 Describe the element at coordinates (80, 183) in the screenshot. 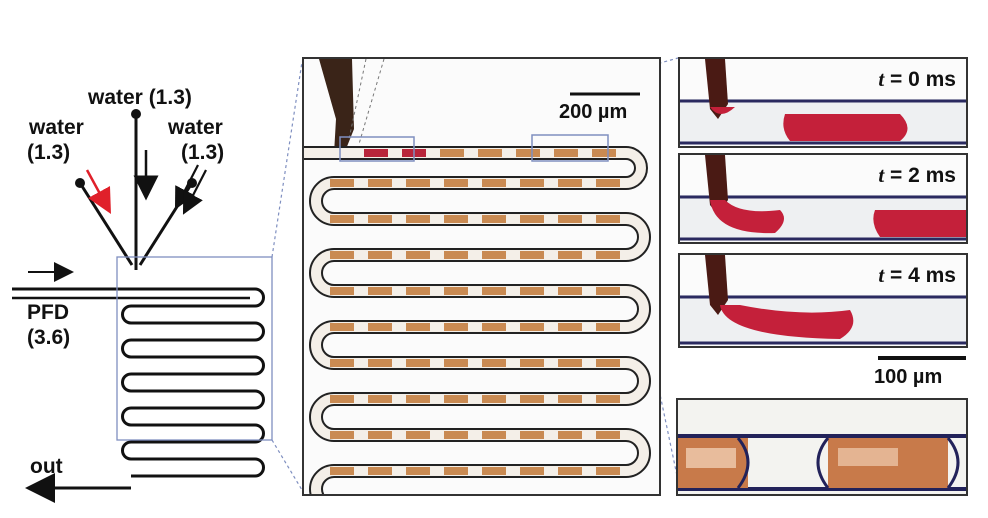

I see `inlet-dot-left` at that location.